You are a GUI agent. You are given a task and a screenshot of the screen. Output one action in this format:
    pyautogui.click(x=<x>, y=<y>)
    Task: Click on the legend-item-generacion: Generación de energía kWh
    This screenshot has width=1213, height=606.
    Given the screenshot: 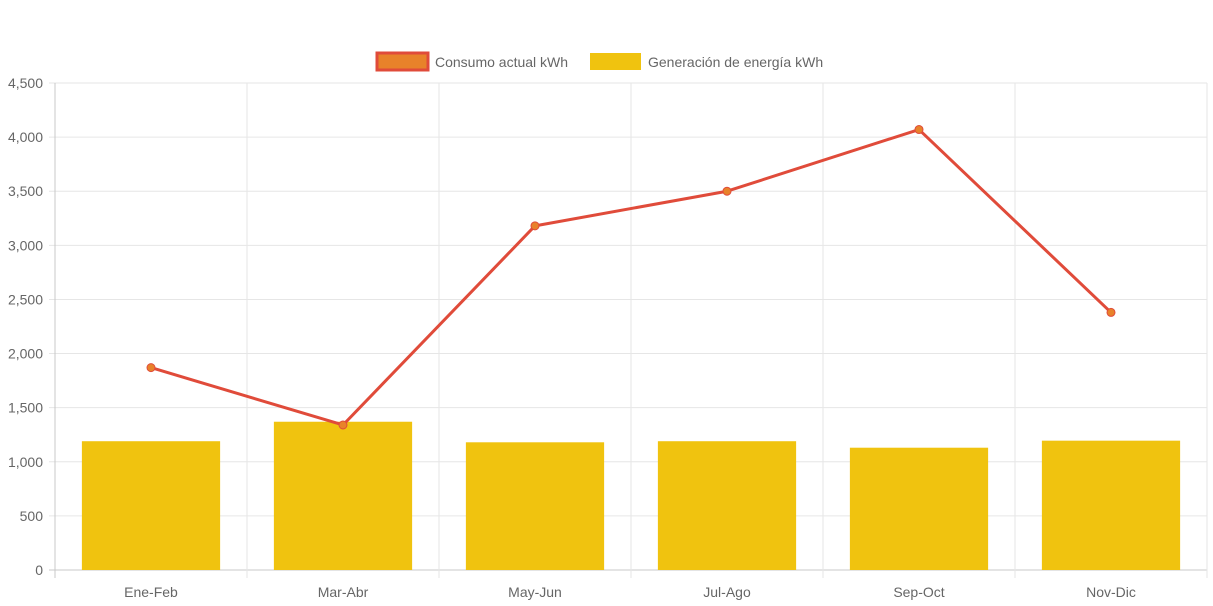 What is the action you would take?
    pyautogui.click(x=706, y=61)
    